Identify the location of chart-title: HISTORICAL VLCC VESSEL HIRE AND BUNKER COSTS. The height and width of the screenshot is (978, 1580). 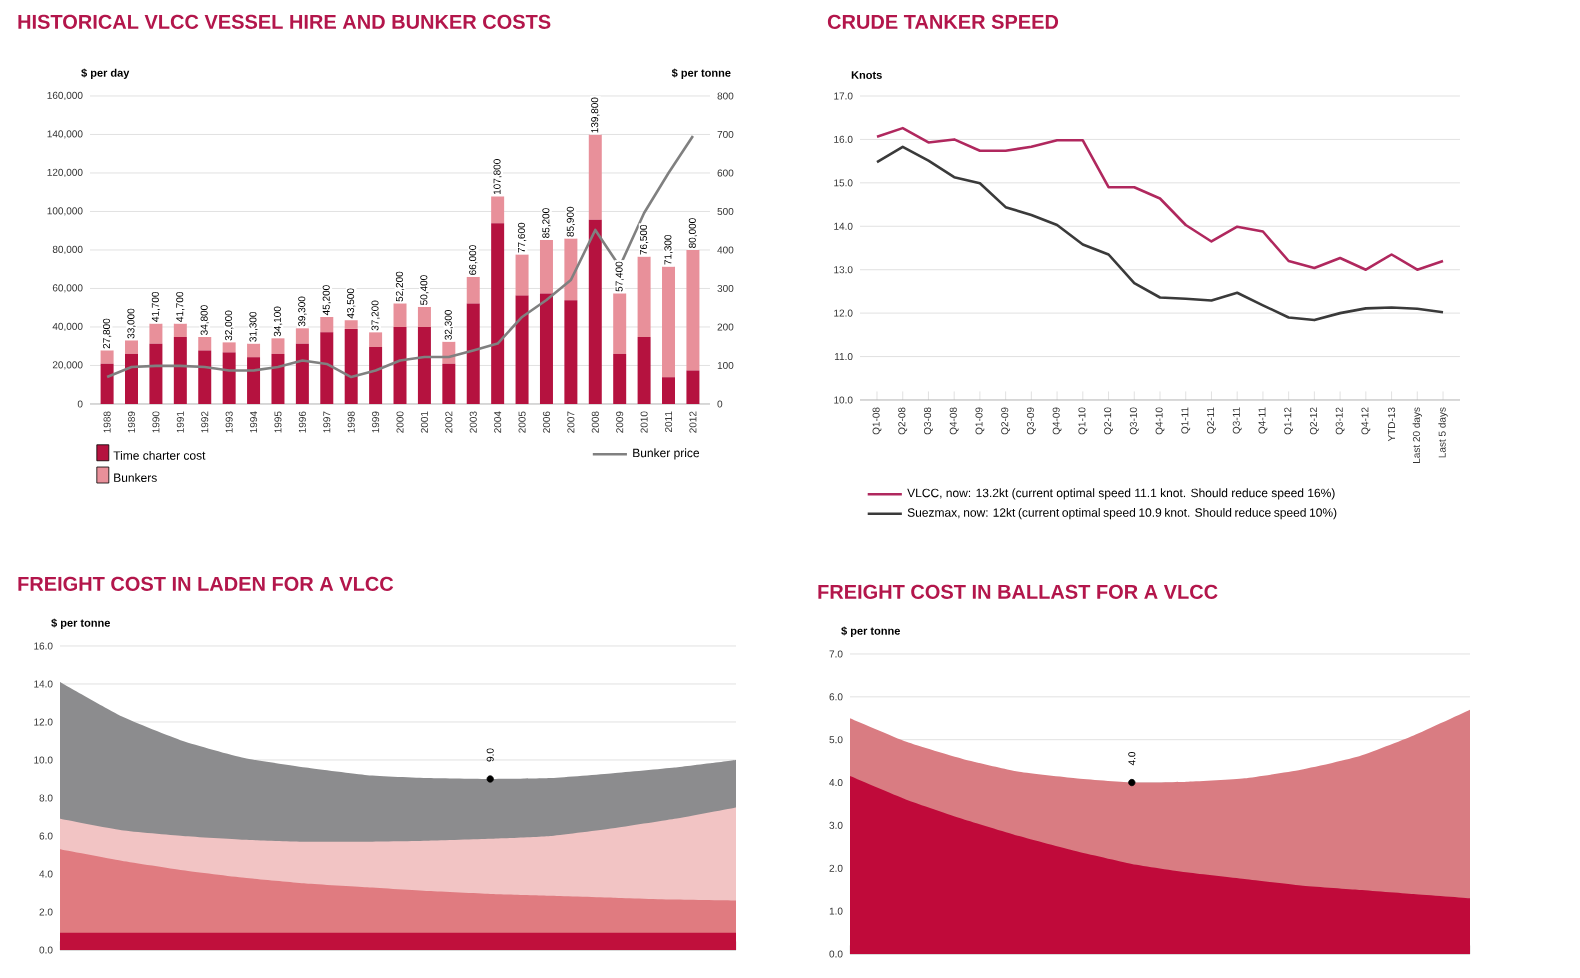
(284, 21).